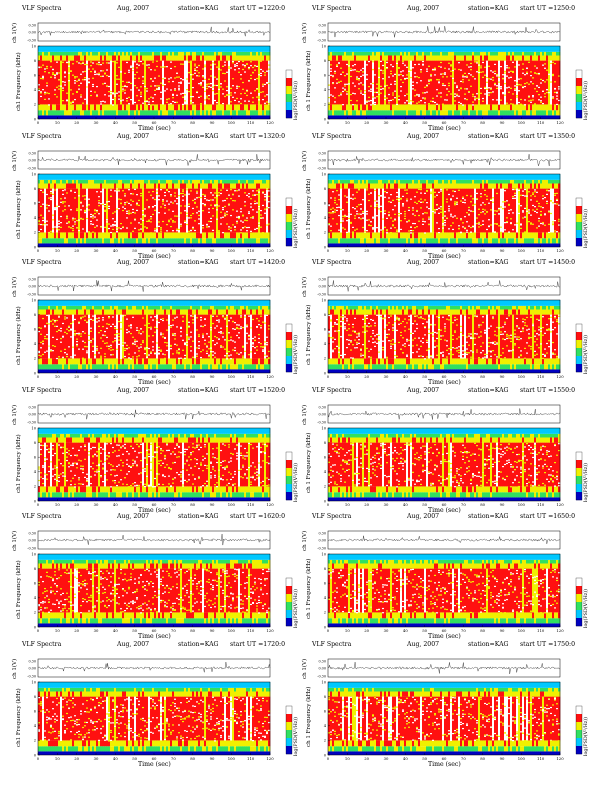 Image resolution: width=612 pixels, height=792 pixels. Describe the element at coordinates (296, 608) in the screenshot. I see `colorbar-label: log(PSD(V²/Hz))` at that location.